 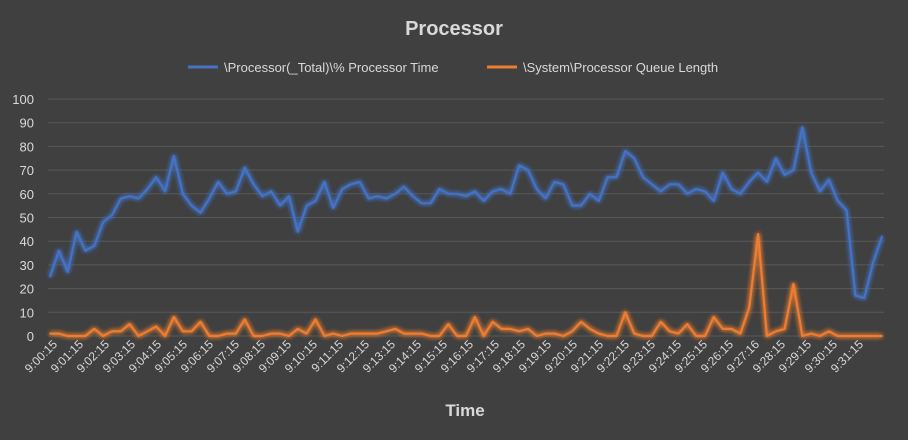 What do you see at coordinates (27, 289) in the screenshot?
I see `y-tick-label: 20` at bounding box center [27, 289].